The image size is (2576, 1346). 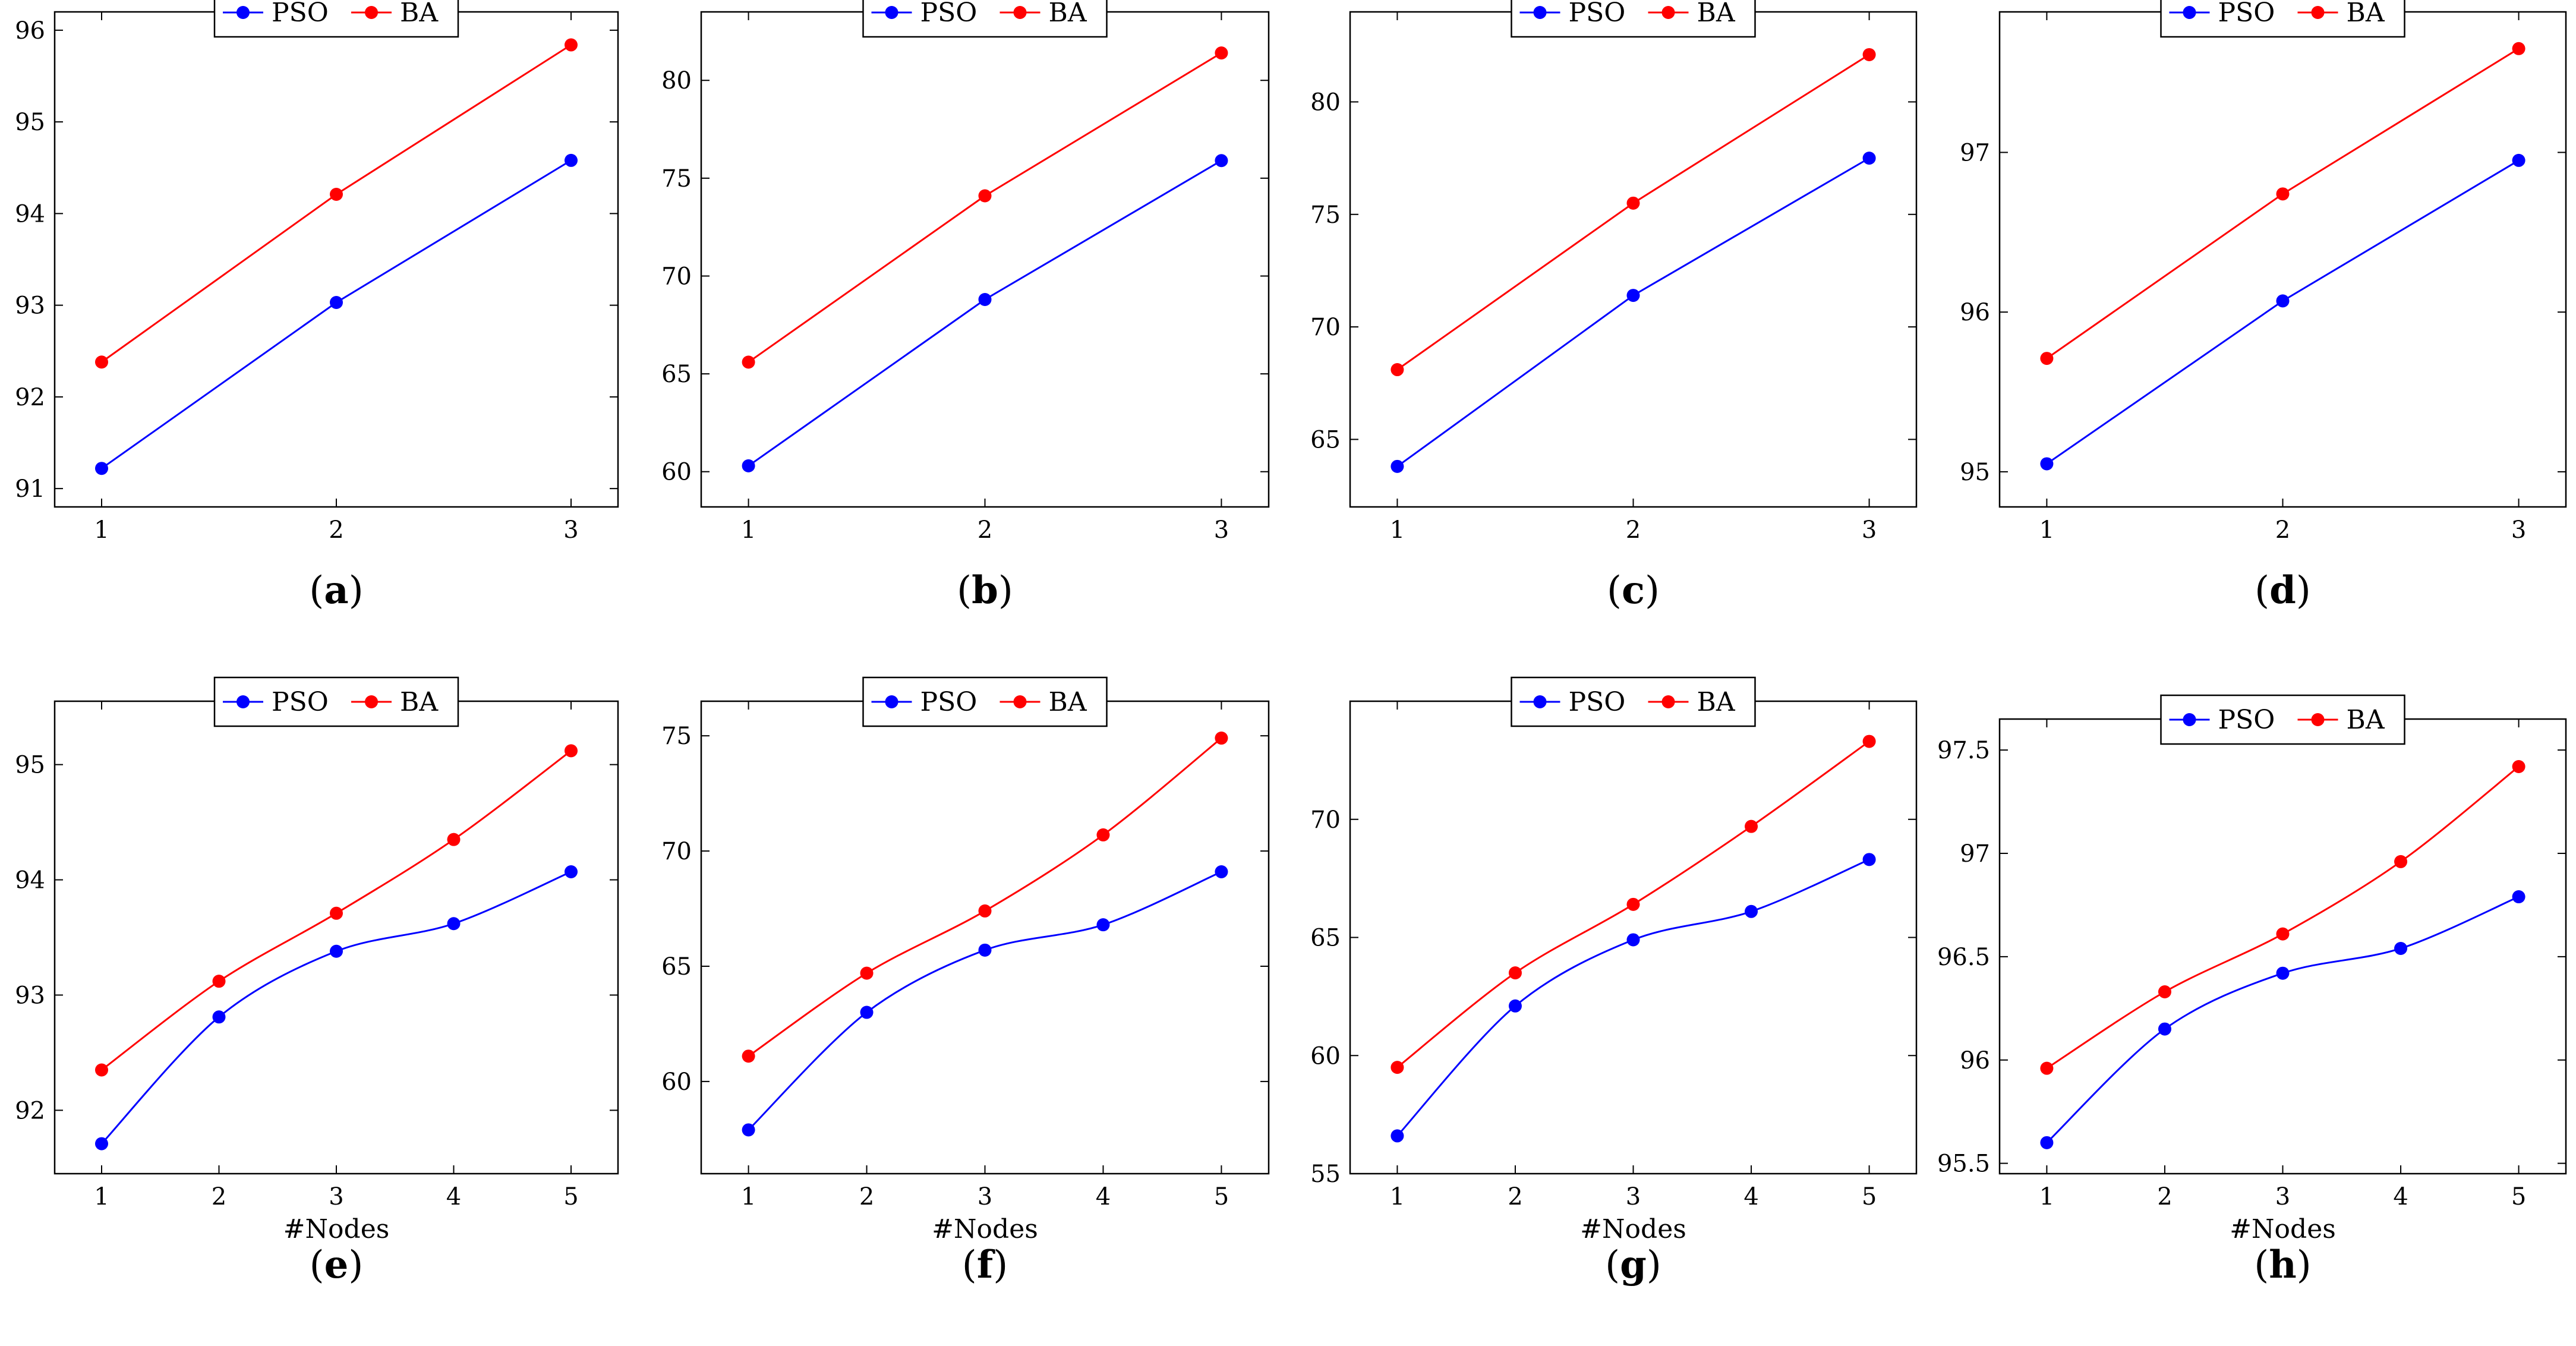 What do you see at coordinates (985, 590) in the screenshot?
I see `subfigure-caption: (b)` at bounding box center [985, 590].